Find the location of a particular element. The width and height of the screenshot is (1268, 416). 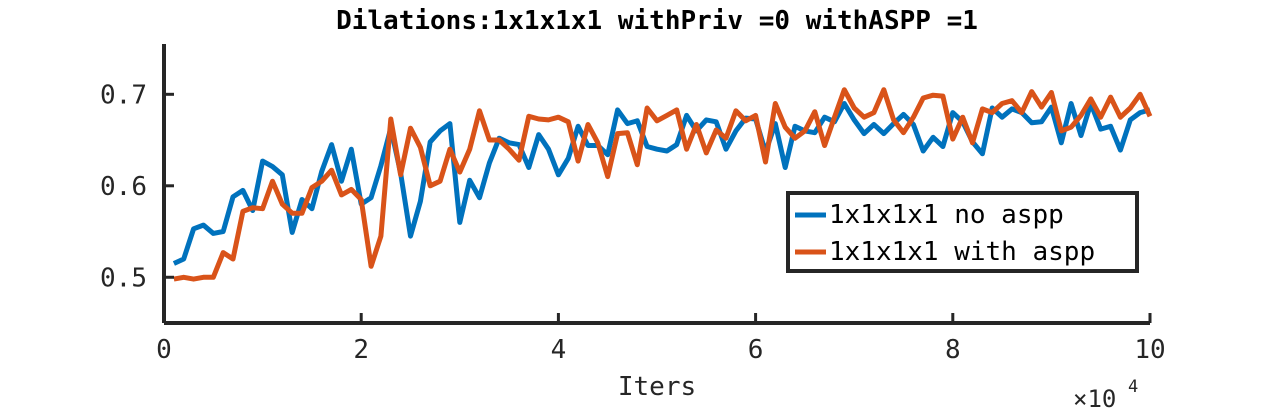

x-exponent-power: 4 is located at coordinates (1133, 387).